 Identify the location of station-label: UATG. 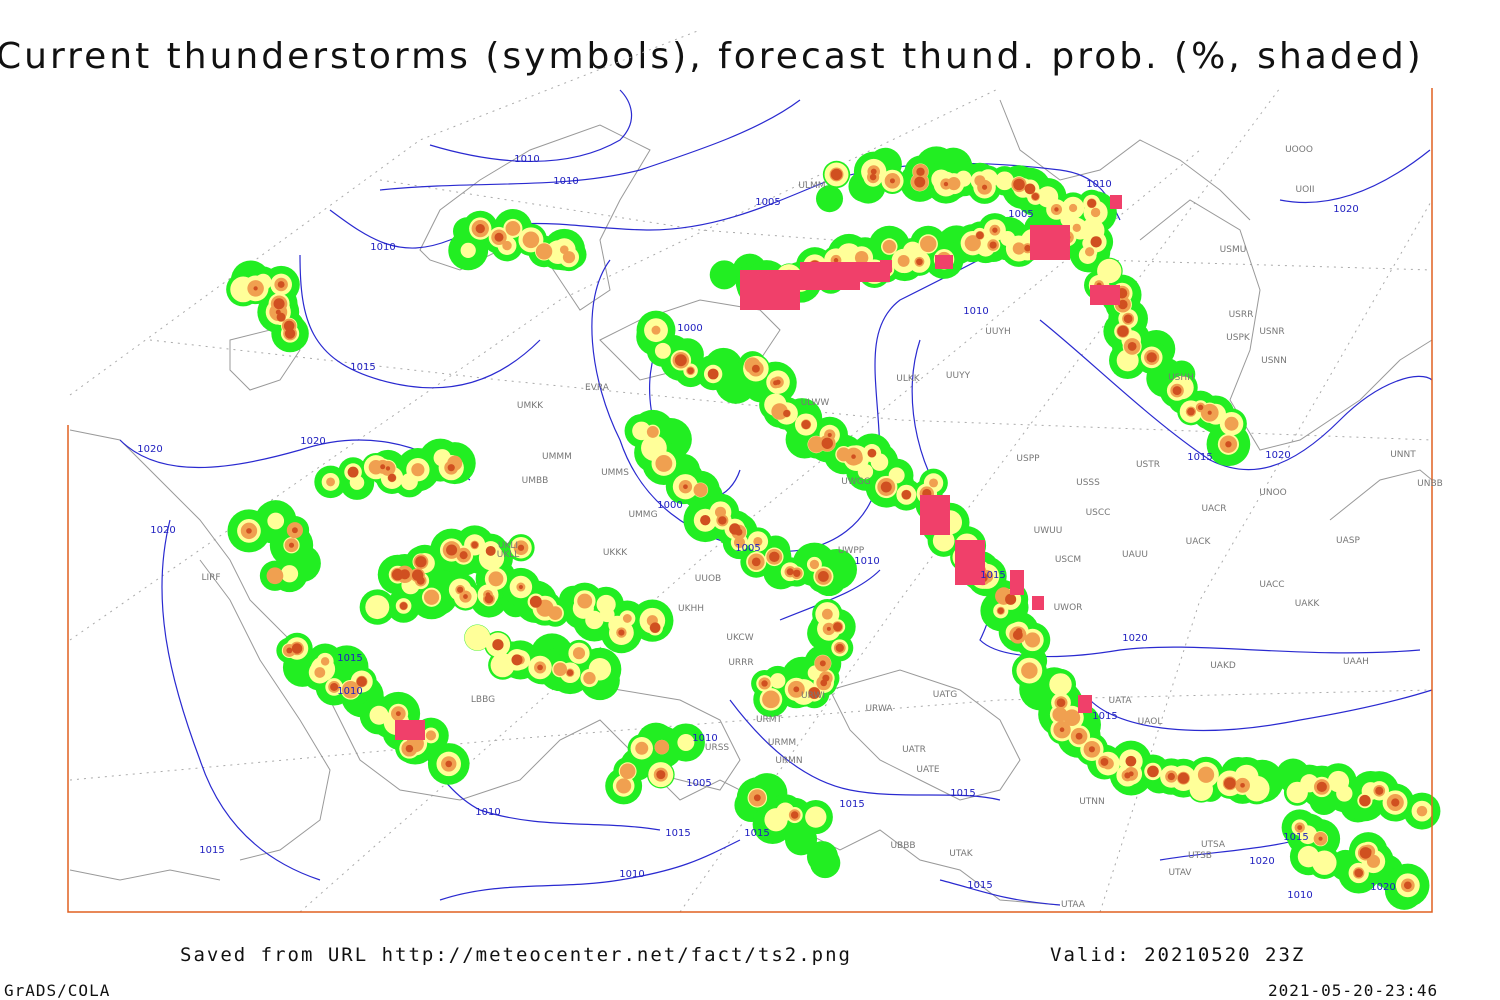
(945, 695).